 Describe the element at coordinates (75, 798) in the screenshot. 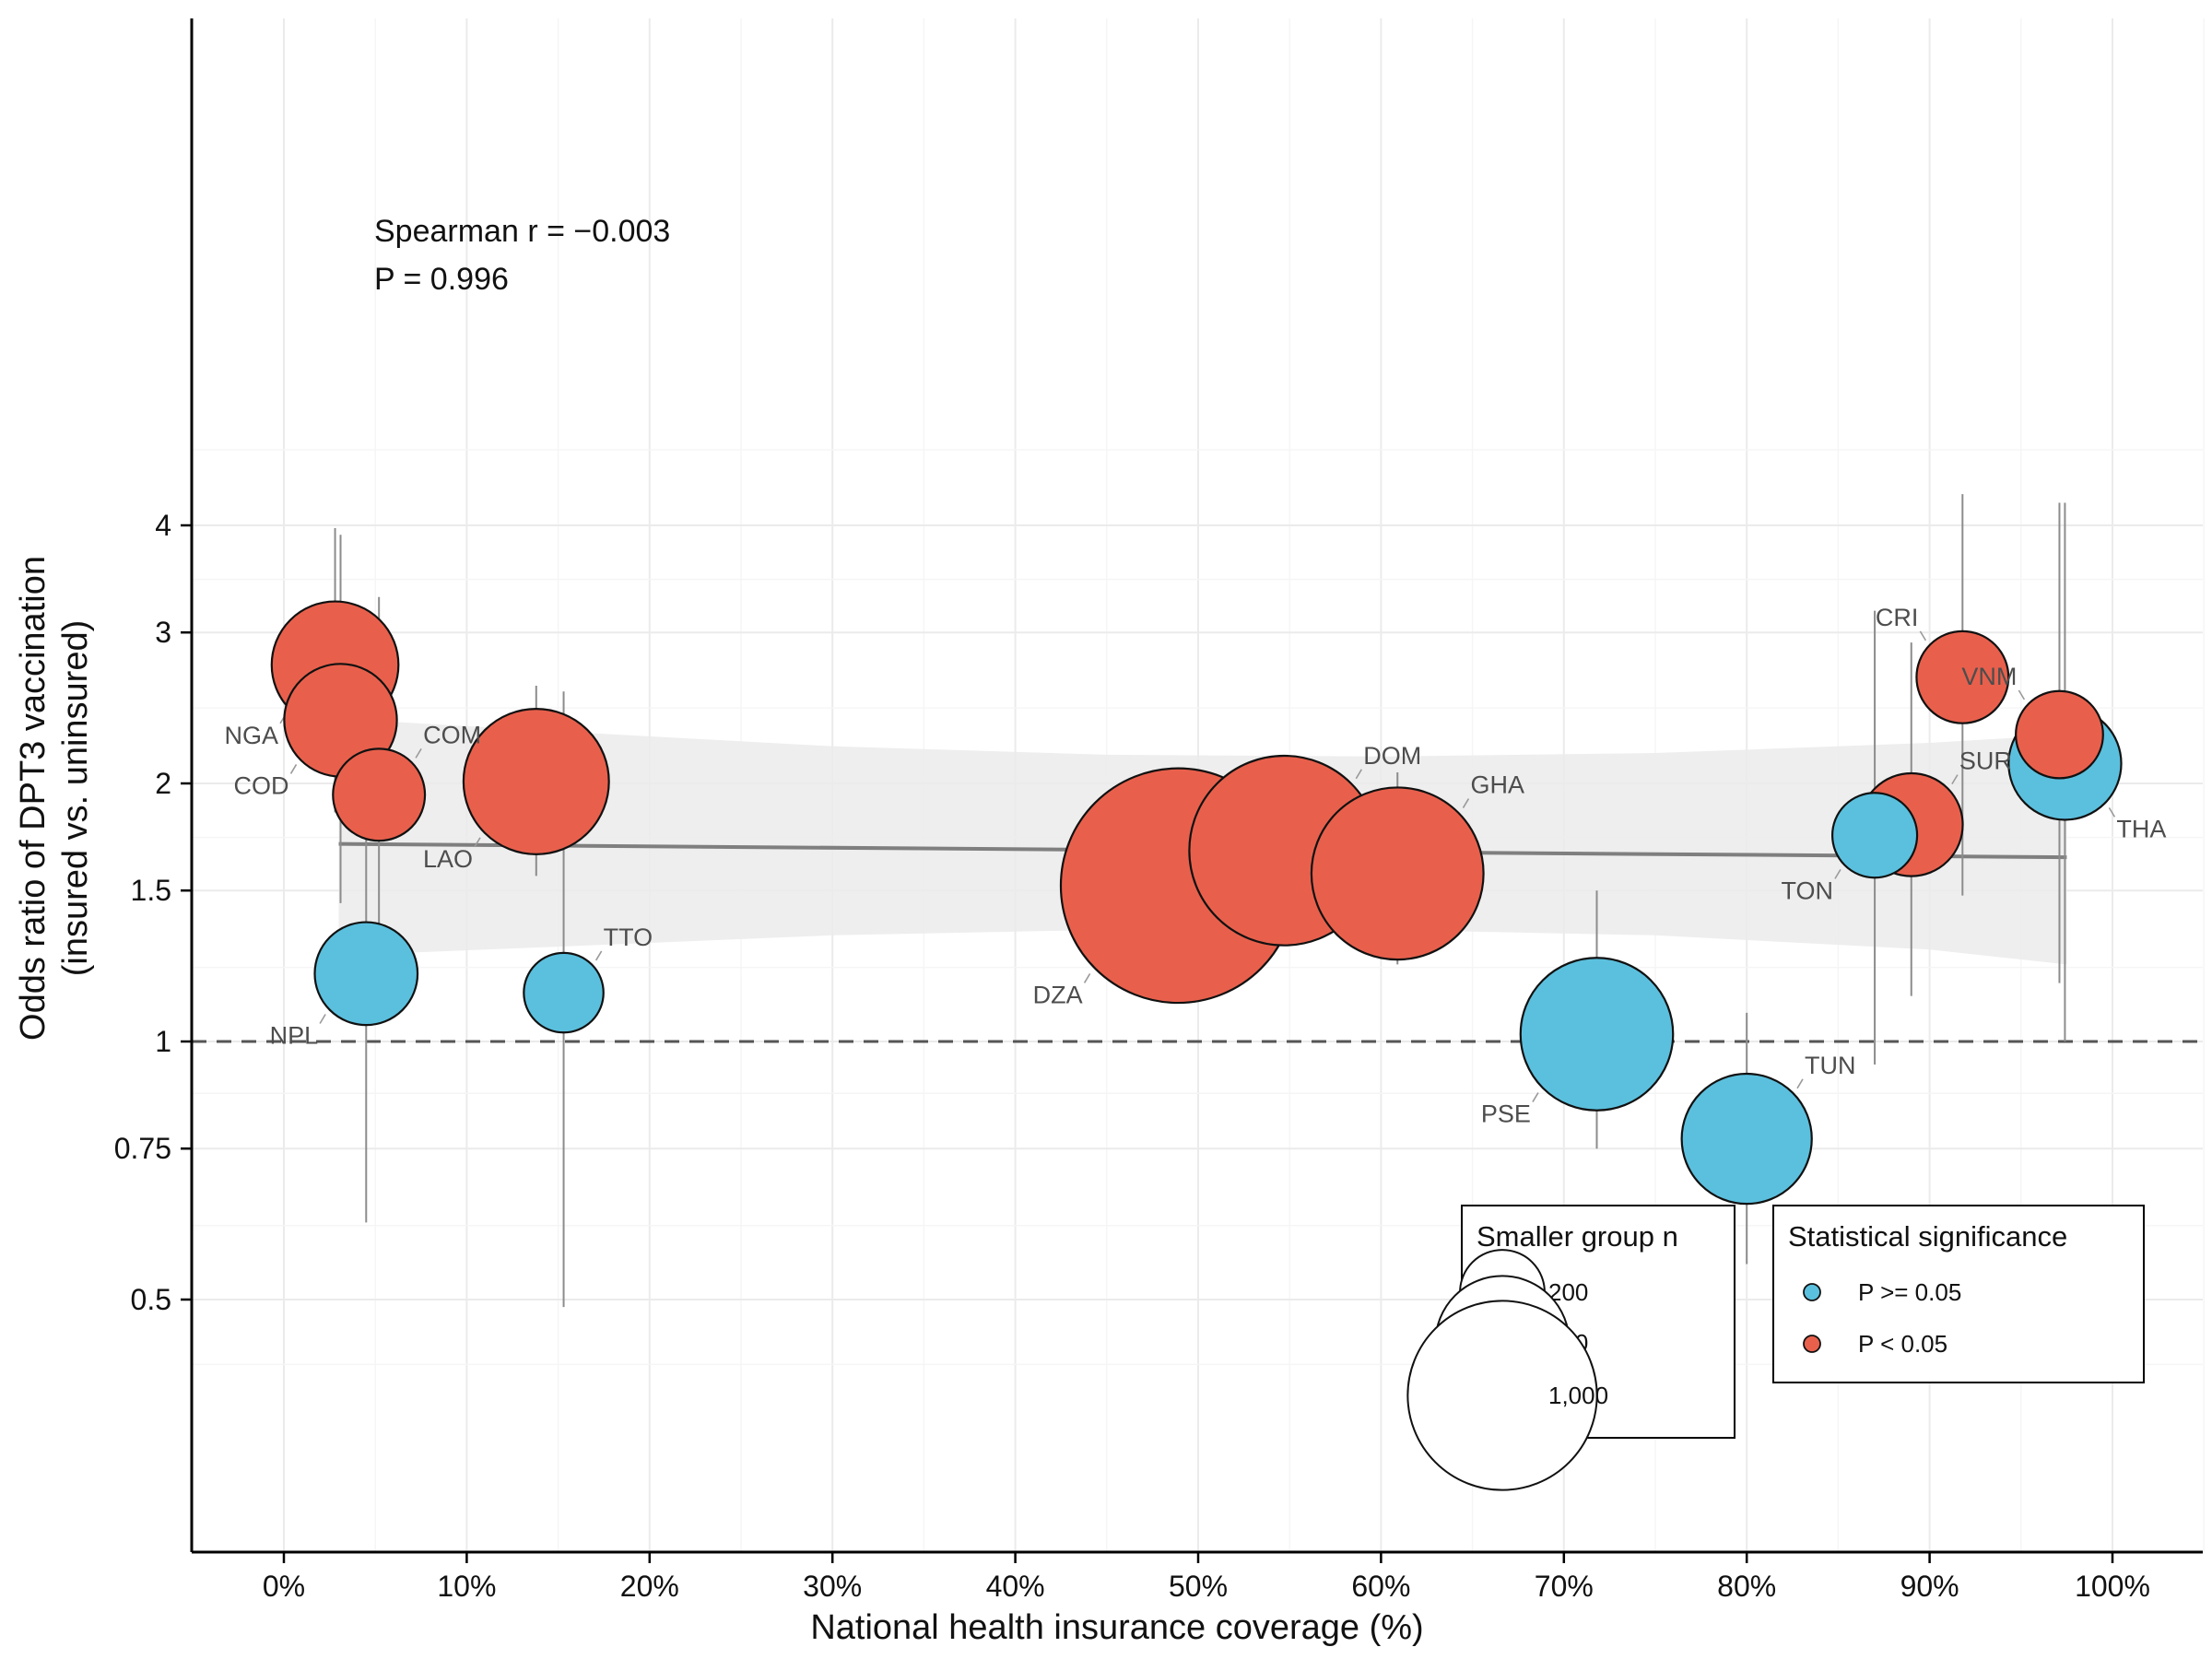

I see `y-axis-title-line2: (insured vs. uninsured)` at that location.